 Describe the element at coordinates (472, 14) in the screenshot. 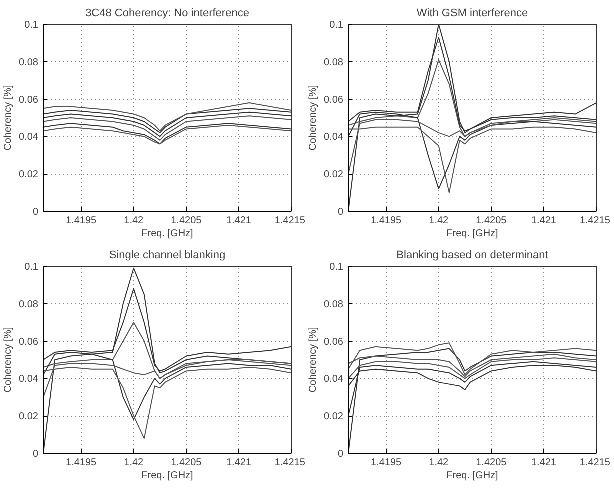

I see `chart-title: With GSM interference` at that location.